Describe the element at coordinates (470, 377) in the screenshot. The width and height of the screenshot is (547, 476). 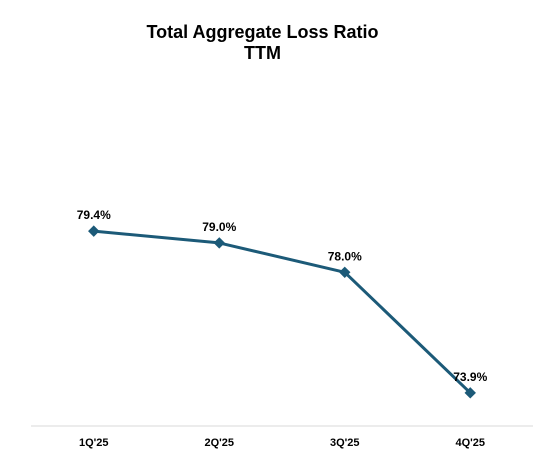
I see `data-label: 73.9%` at that location.